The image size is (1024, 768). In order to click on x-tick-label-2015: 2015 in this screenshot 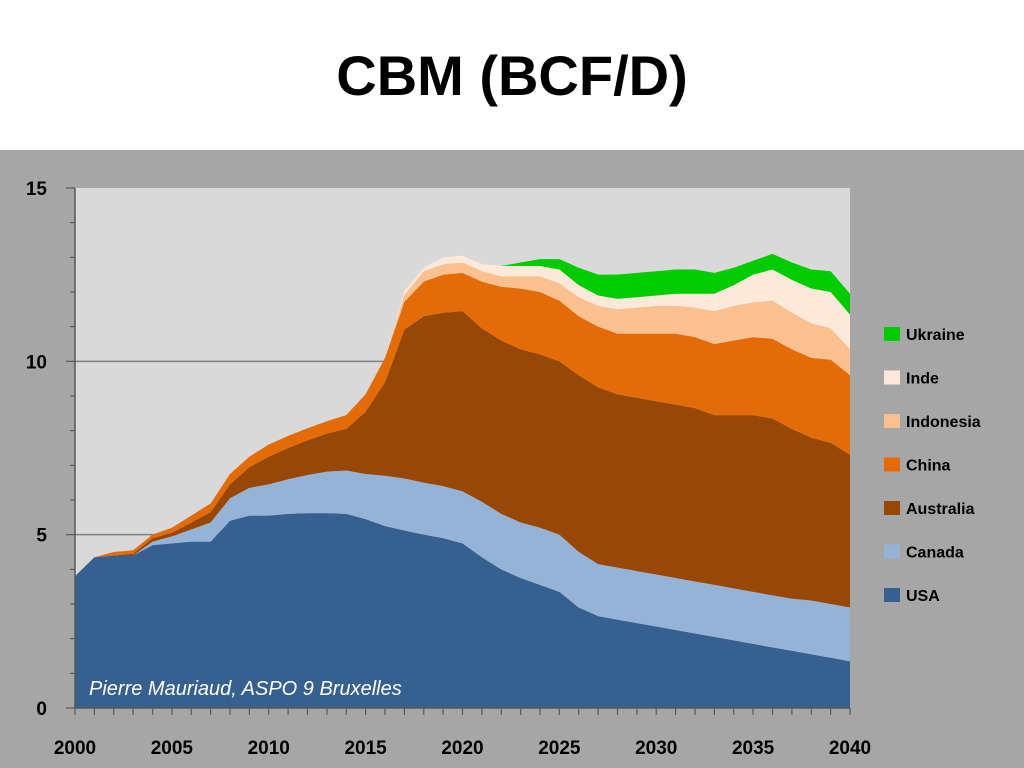, I will do `click(365, 748)`.